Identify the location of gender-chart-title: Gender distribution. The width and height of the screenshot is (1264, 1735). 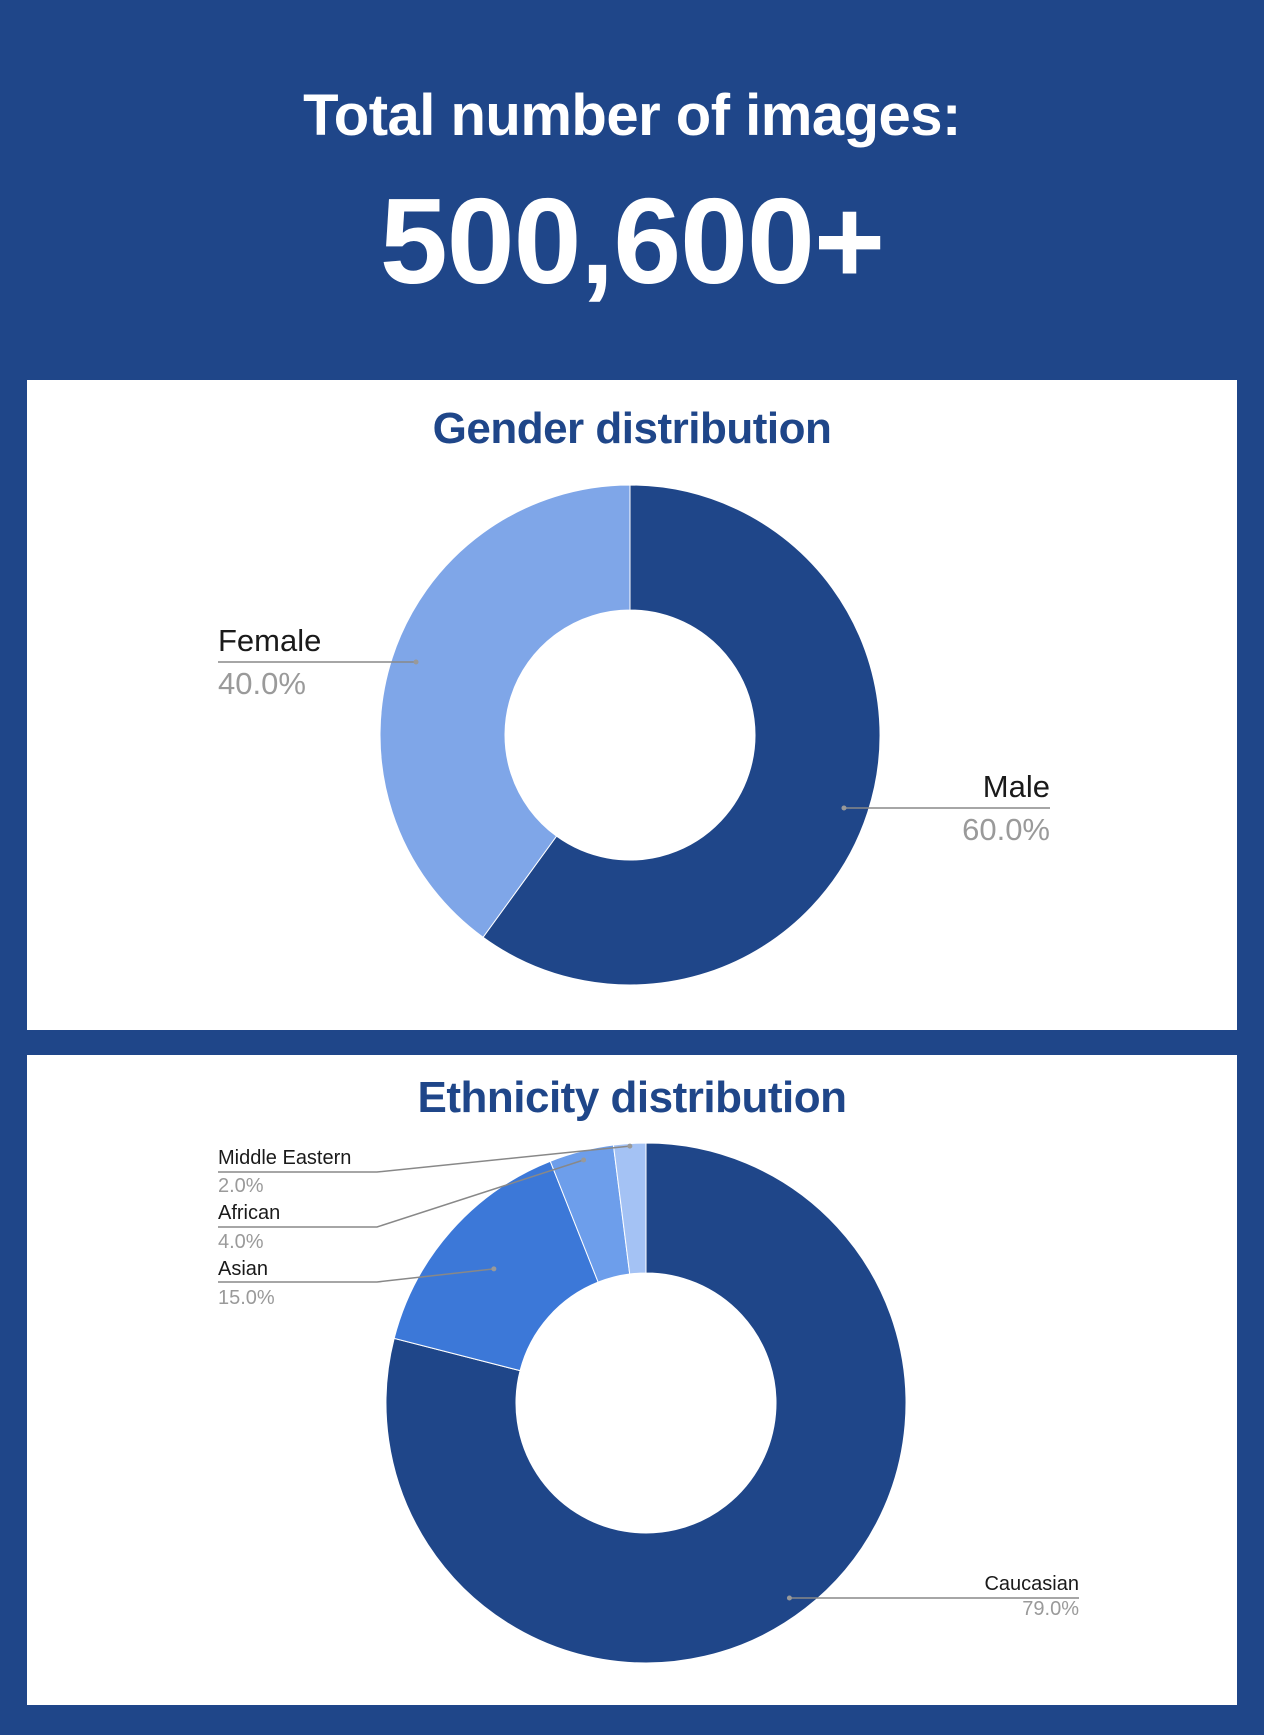
(632, 428).